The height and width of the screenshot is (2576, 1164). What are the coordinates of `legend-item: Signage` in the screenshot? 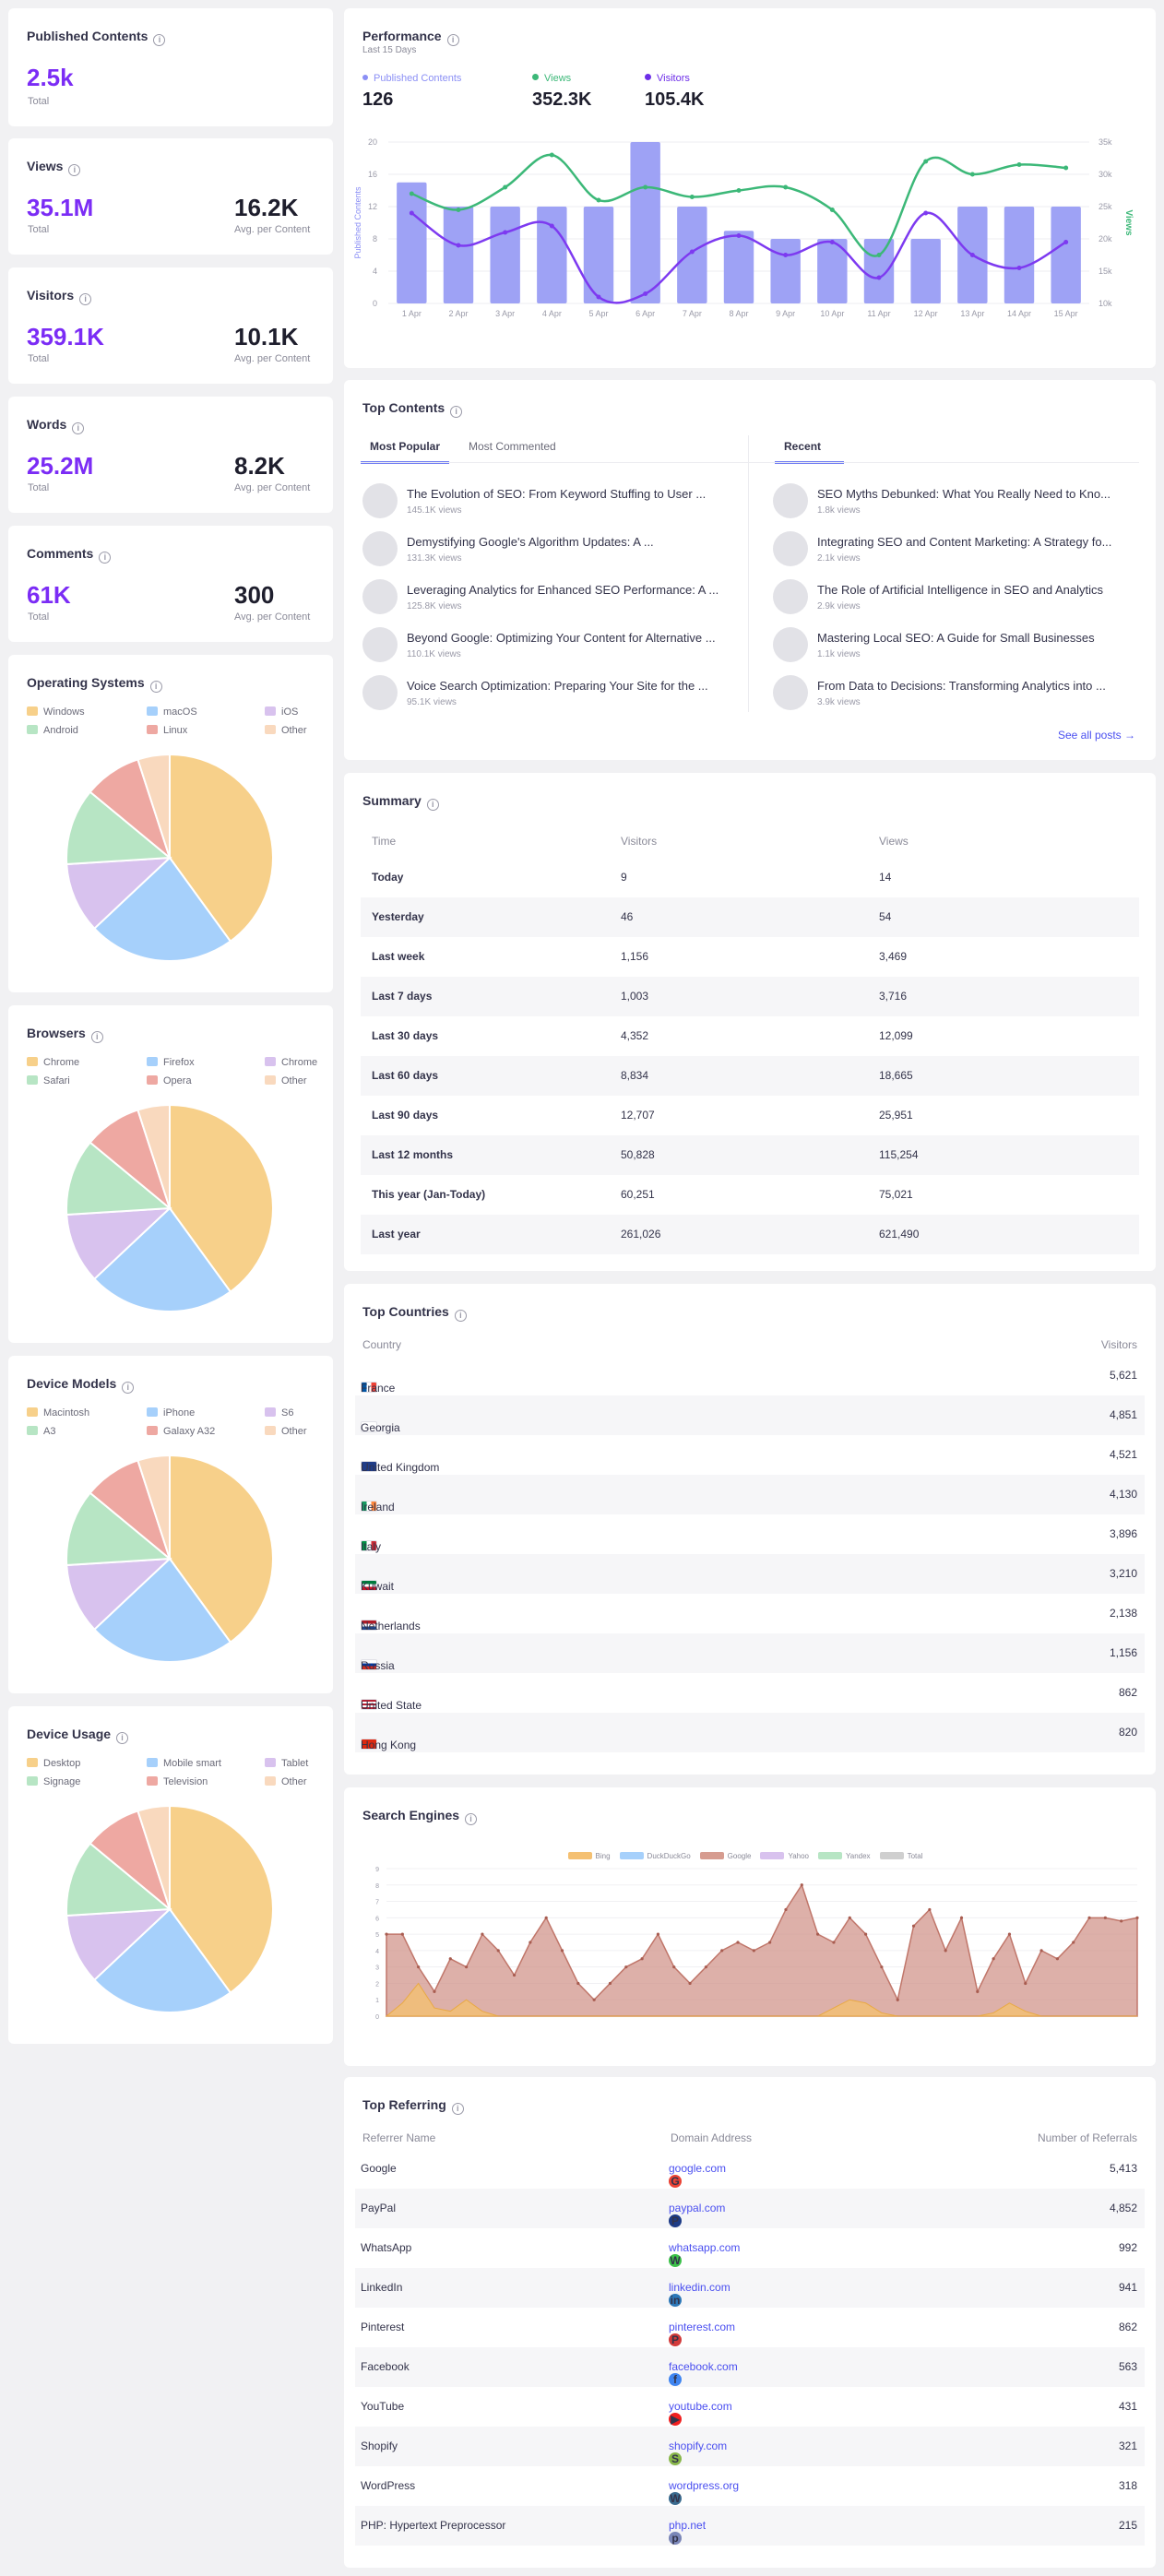 It's located at (53, 1782).